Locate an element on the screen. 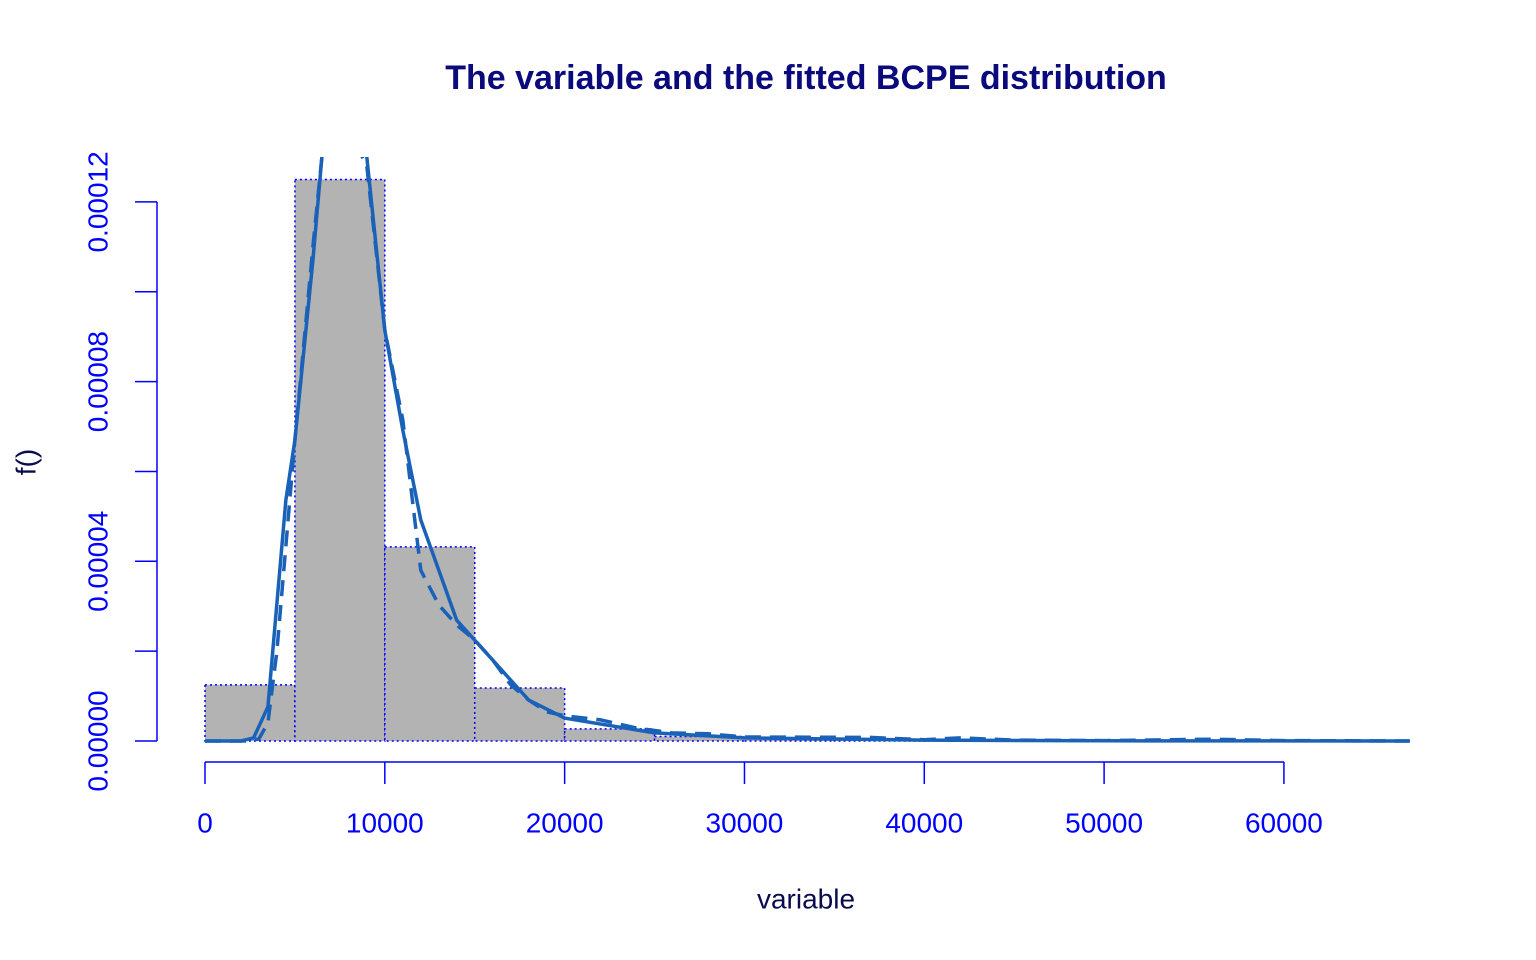  x-tick-label: 50000 is located at coordinates (1104, 822).